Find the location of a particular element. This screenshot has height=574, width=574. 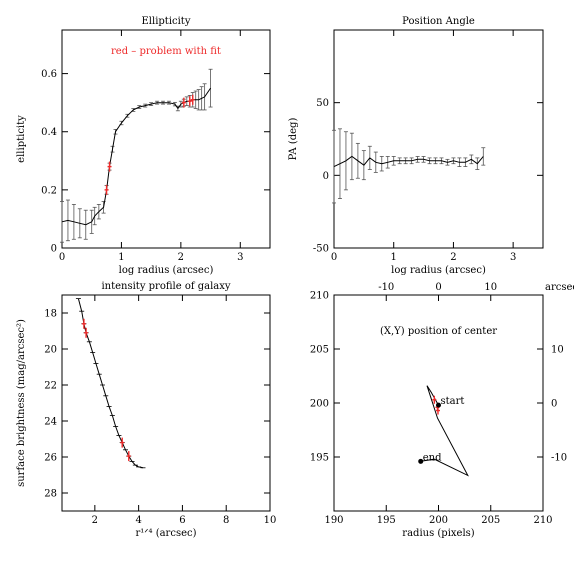

x-axis-label: r¹ᐟ⁴ (arcsec) is located at coordinates (165, 533).